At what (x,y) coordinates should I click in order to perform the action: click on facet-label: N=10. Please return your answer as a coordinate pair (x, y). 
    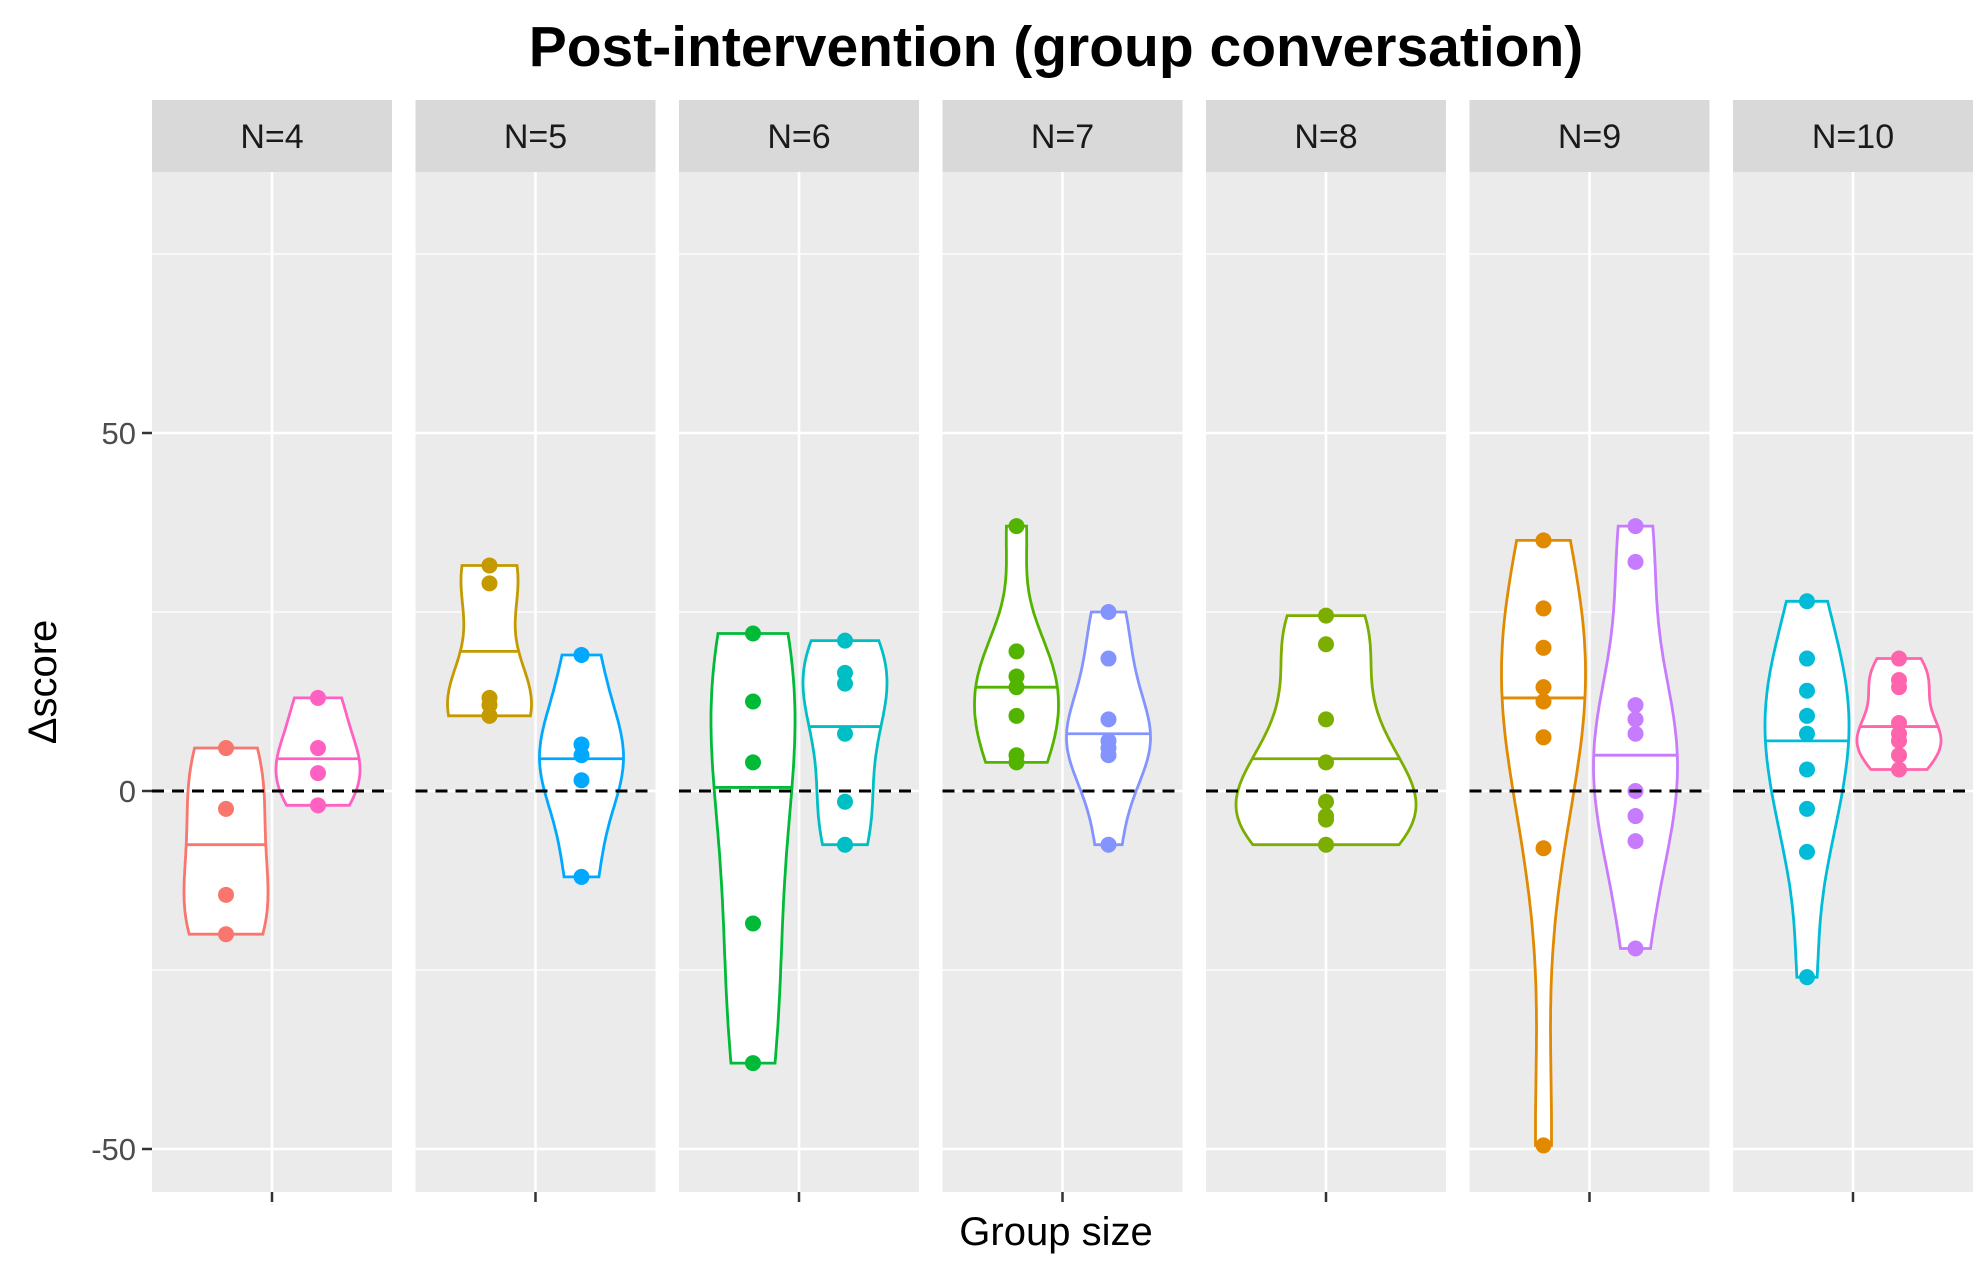
    Looking at the image, I should click on (1853, 137).